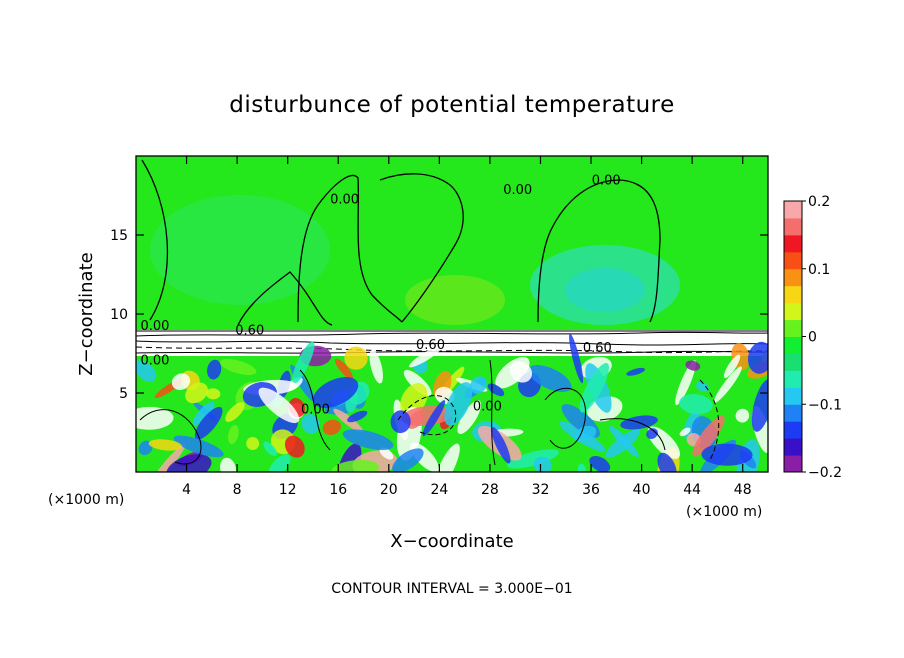 The height and width of the screenshot is (658, 904). Describe the element at coordinates (452, 105) in the screenshot. I see `chart-title: disturbunce of potential temperature` at that location.